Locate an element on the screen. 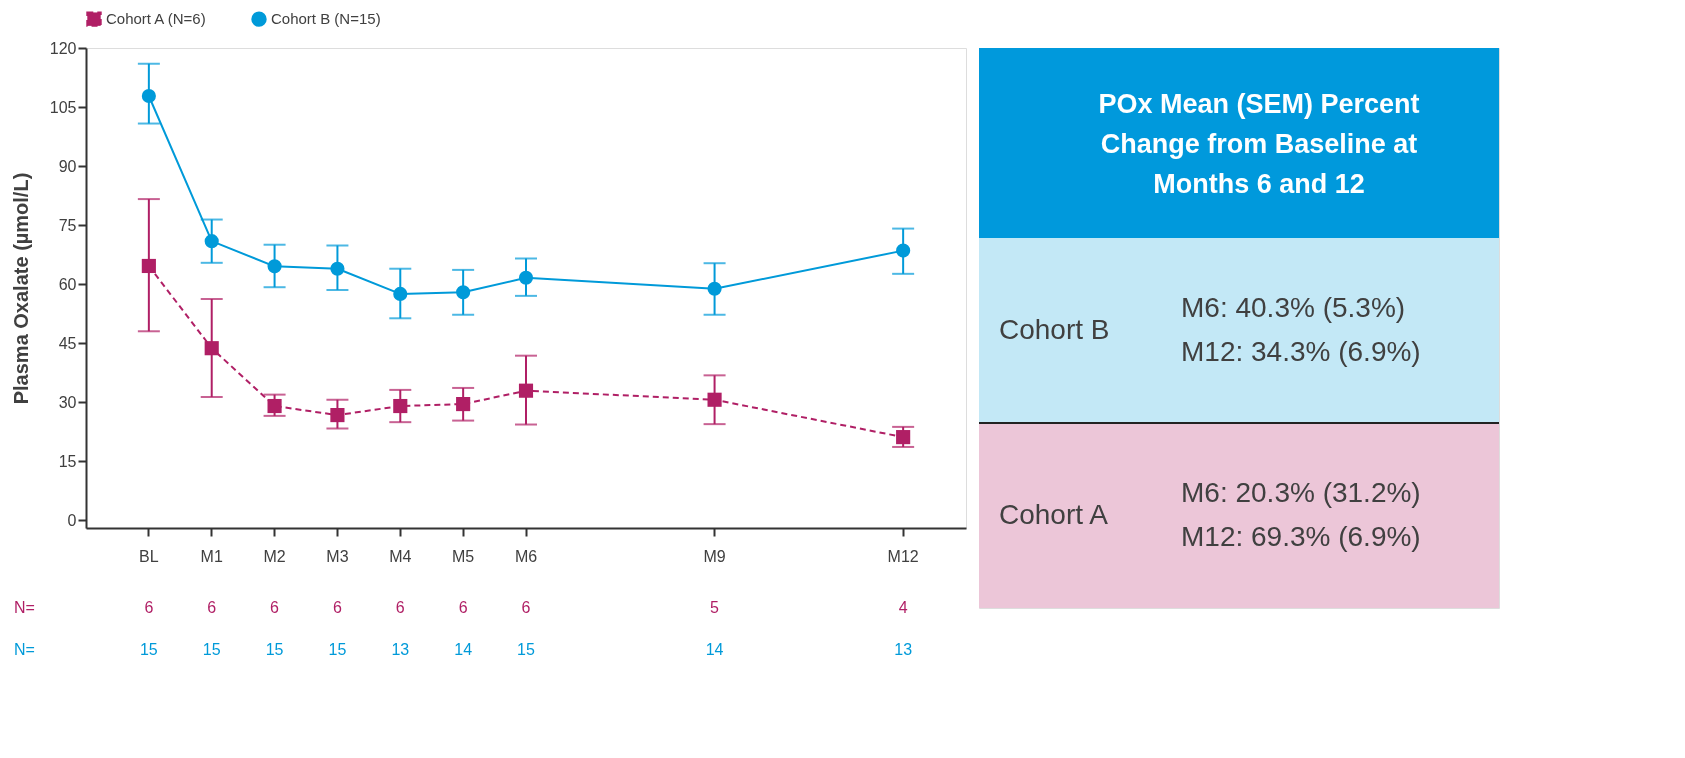 The height and width of the screenshot is (758, 1685). x-tick-label: M9 is located at coordinates (714, 556).